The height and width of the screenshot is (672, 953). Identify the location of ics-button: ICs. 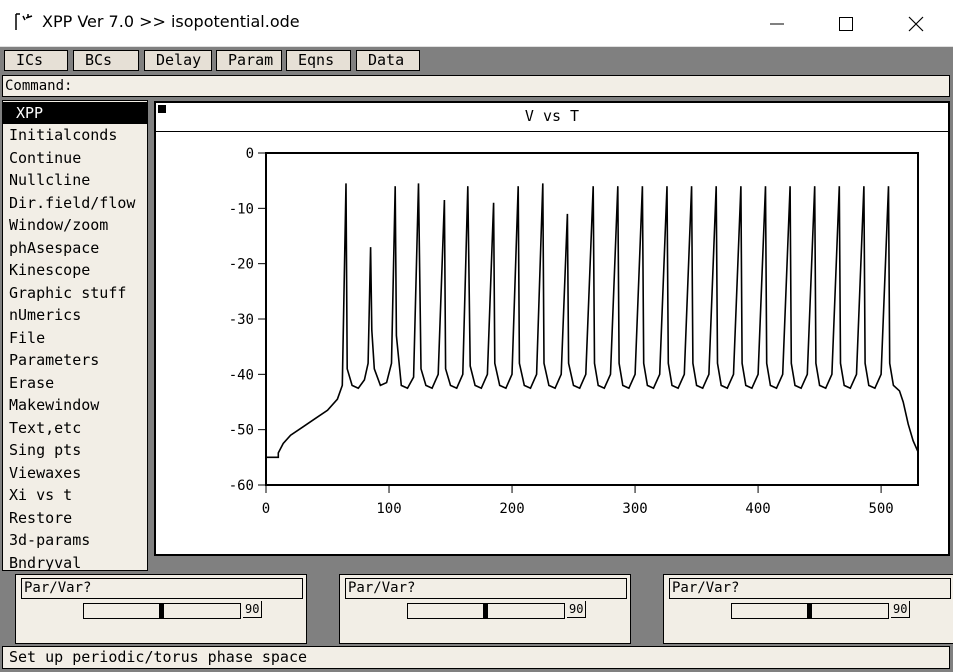
(36, 60).